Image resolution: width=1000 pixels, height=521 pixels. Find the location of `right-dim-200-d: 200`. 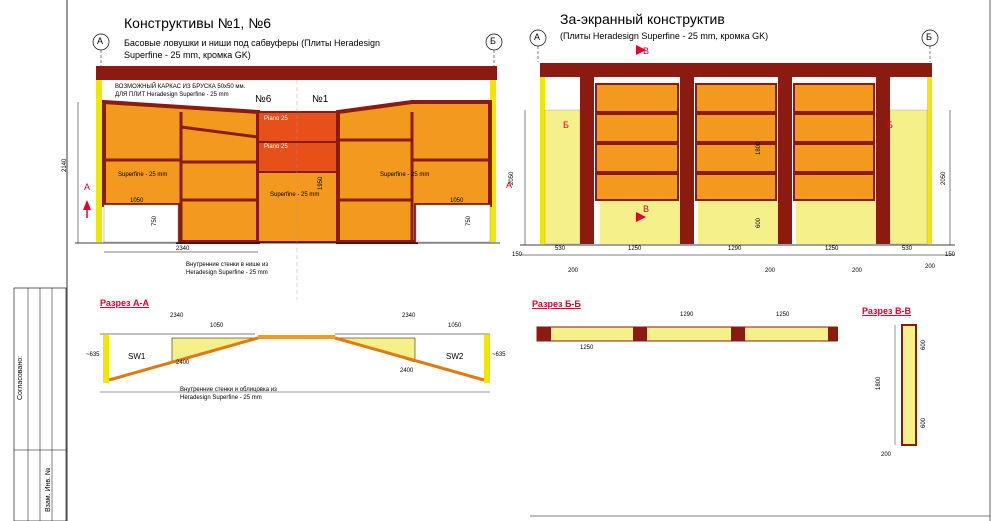

right-dim-200-d: 200 is located at coordinates (930, 267).